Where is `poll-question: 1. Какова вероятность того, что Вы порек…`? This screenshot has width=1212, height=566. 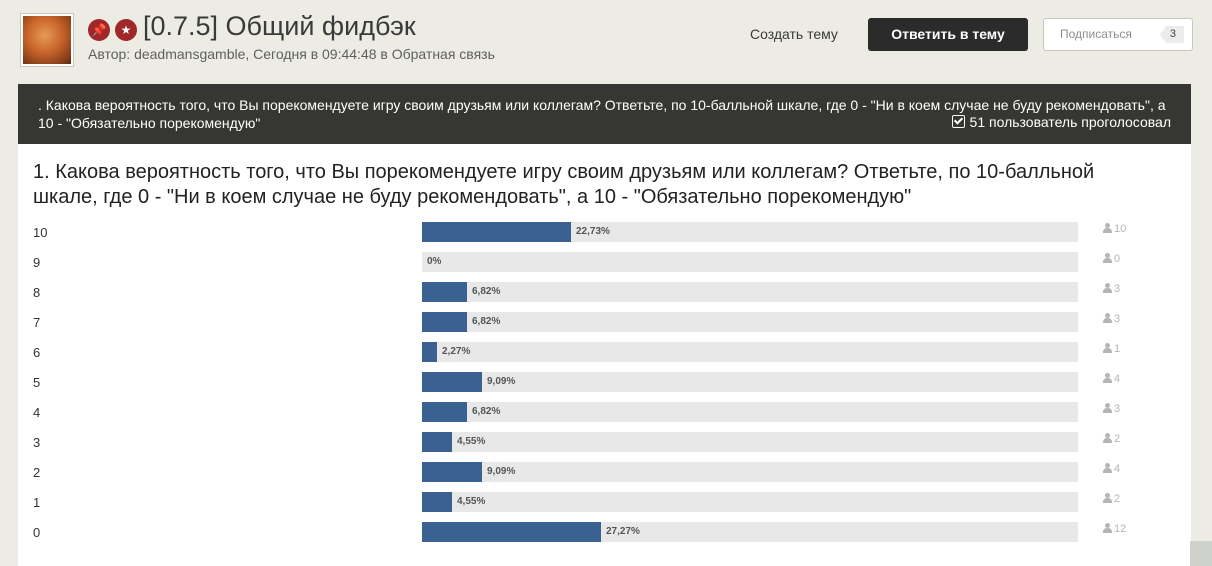 poll-question: 1. Какова вероятность того, что Вы порек… is located at coordinates (564, 184).